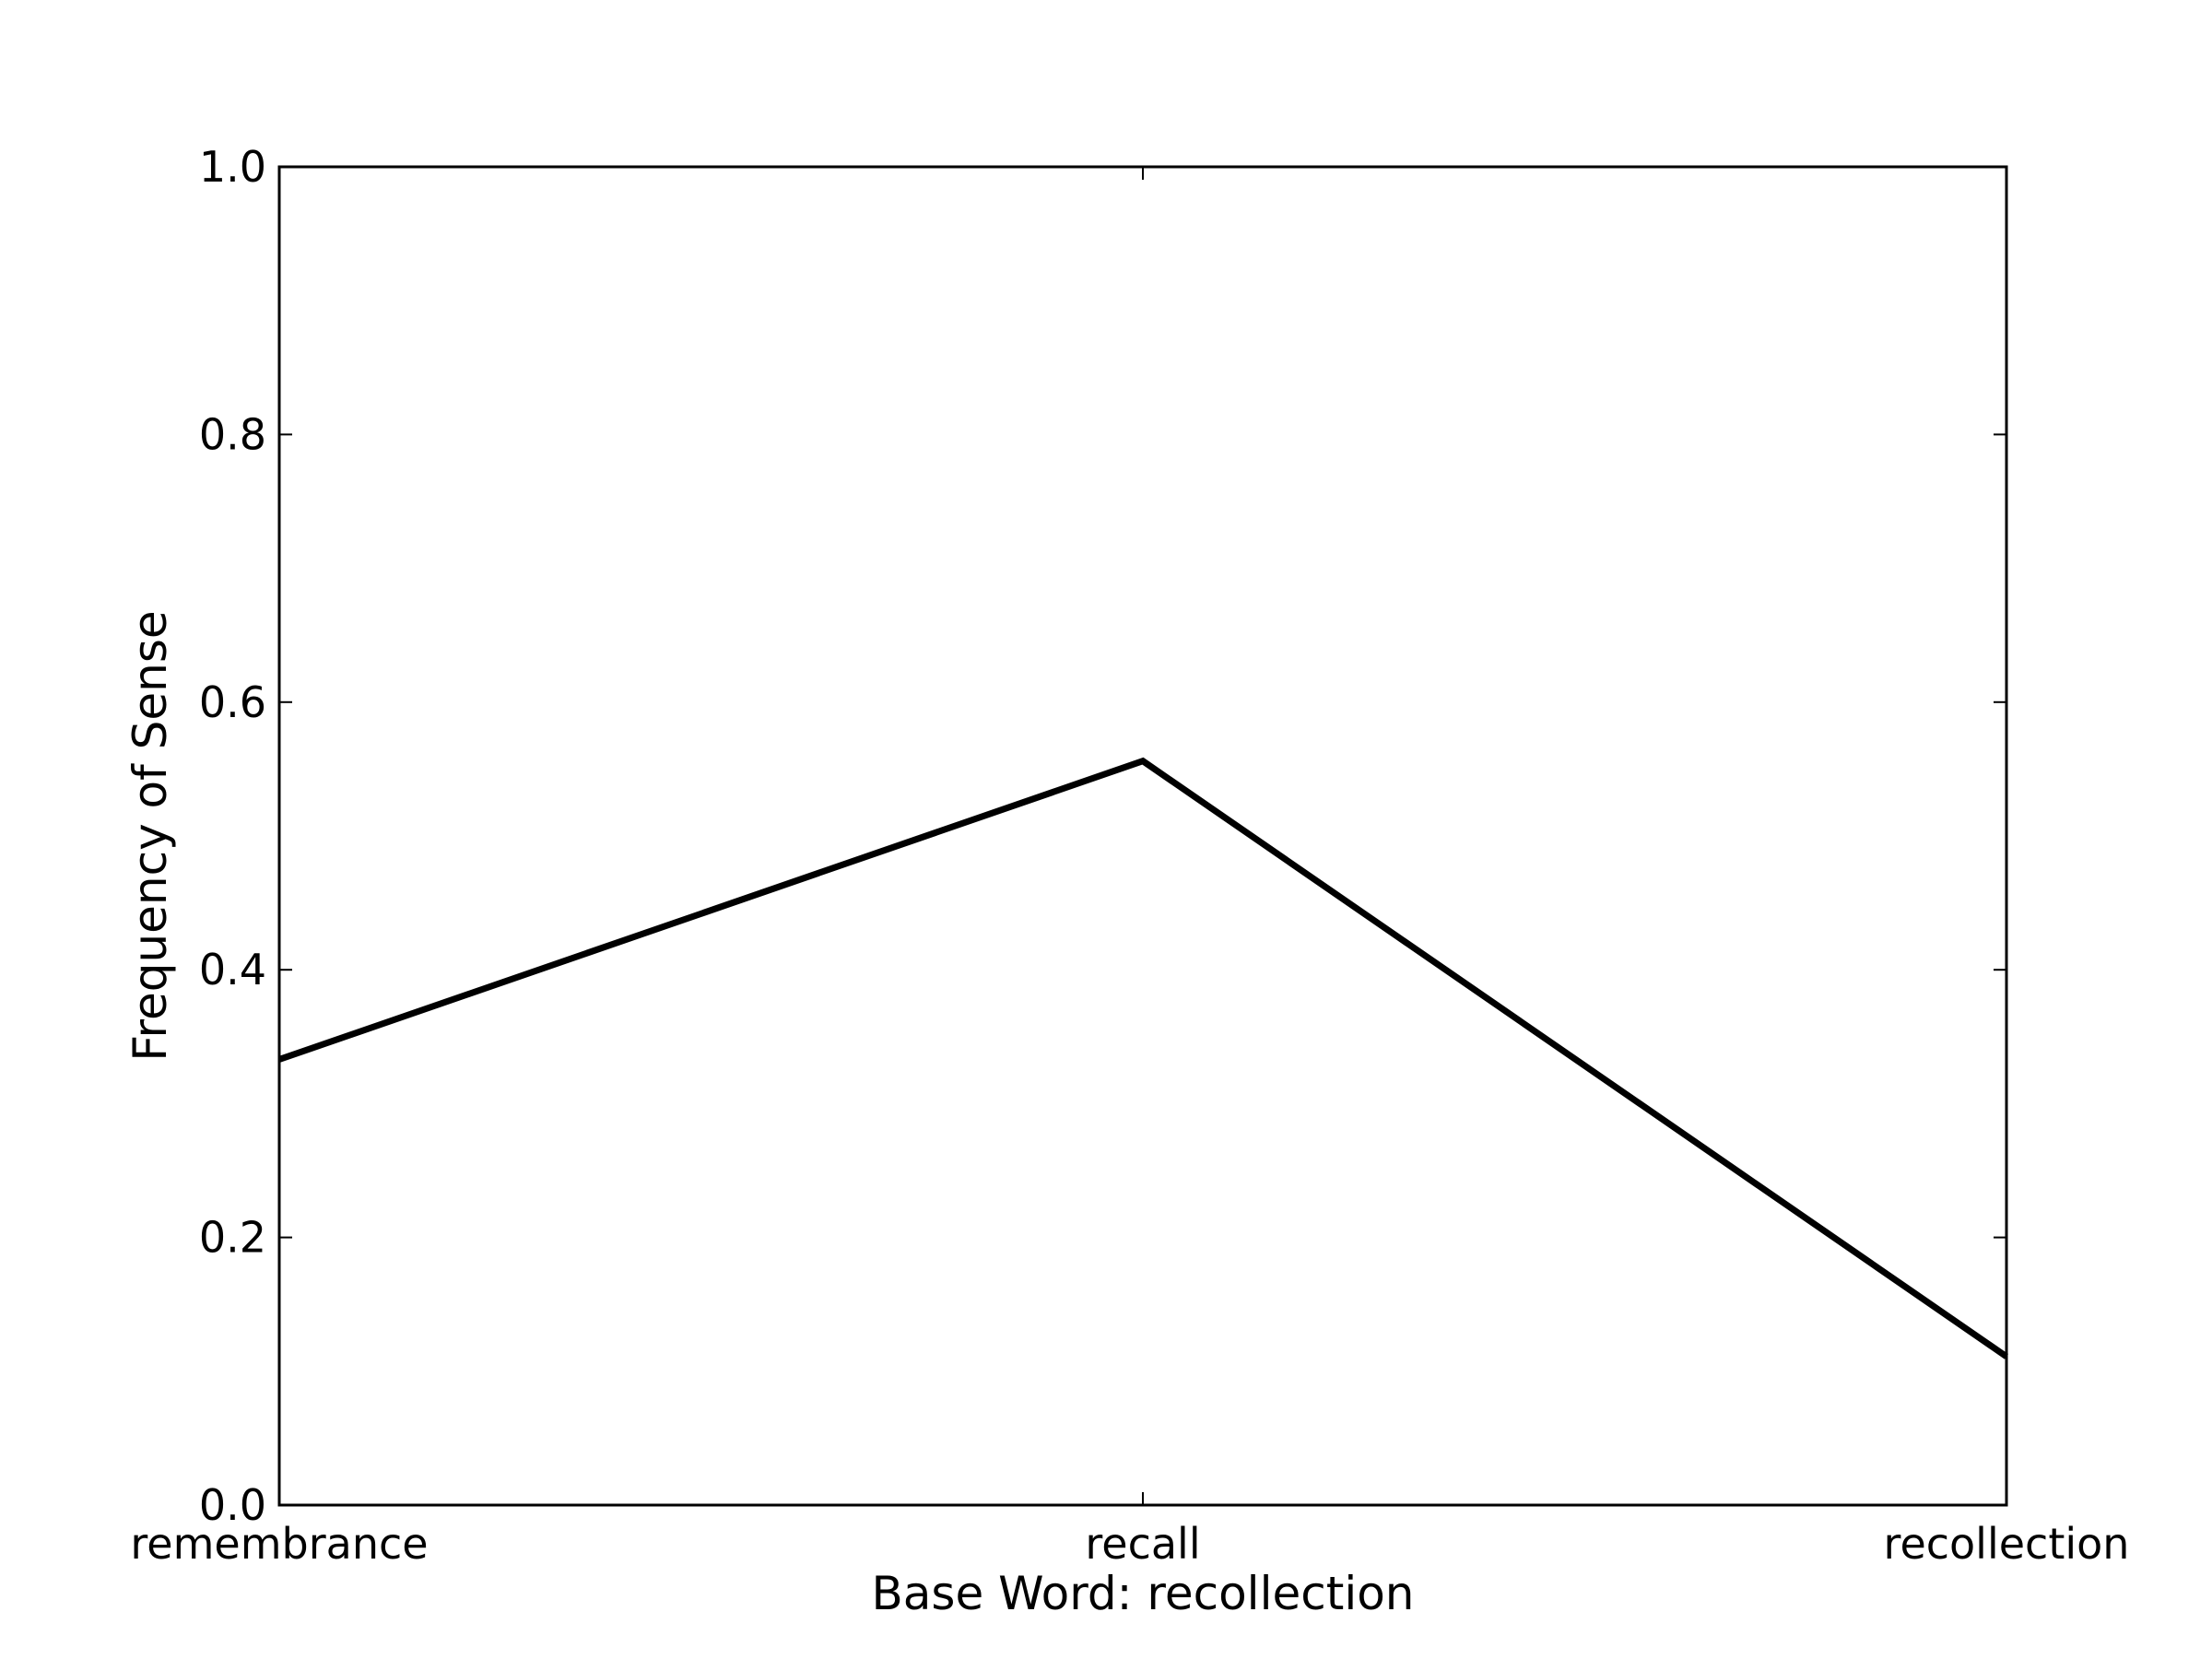  What do you see at coordinates (1142, 1544) in the screenshot?
I see `x-tick-label: recall` at bounding box center [1142, 1544].